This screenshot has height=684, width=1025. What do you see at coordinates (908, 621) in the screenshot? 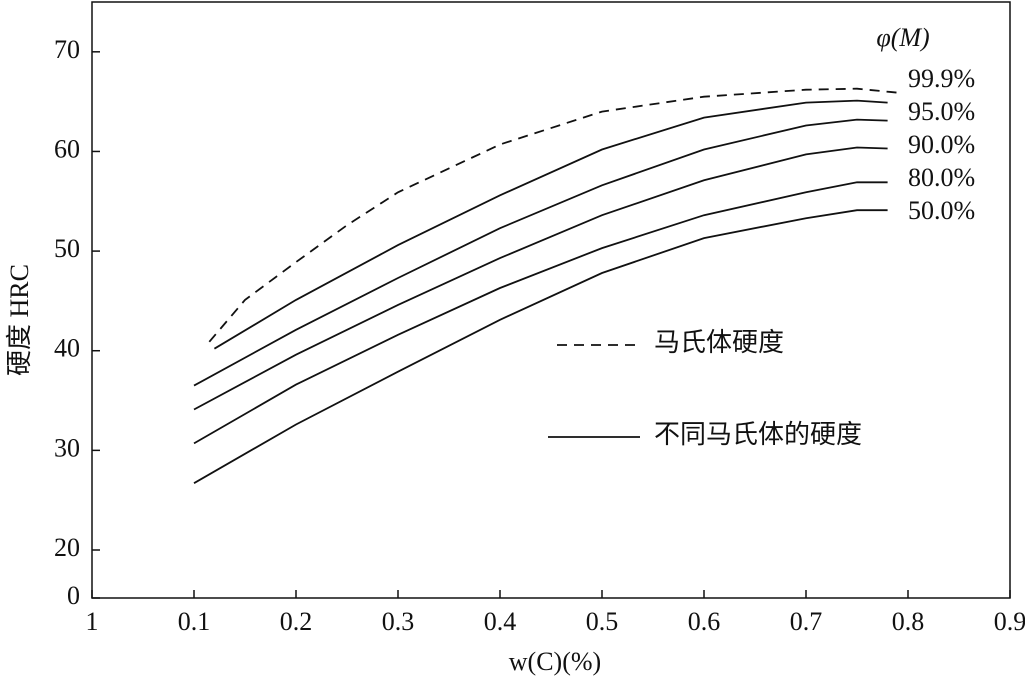
I see `x-tick-label: 0.8` at bounding box center [908, 621].